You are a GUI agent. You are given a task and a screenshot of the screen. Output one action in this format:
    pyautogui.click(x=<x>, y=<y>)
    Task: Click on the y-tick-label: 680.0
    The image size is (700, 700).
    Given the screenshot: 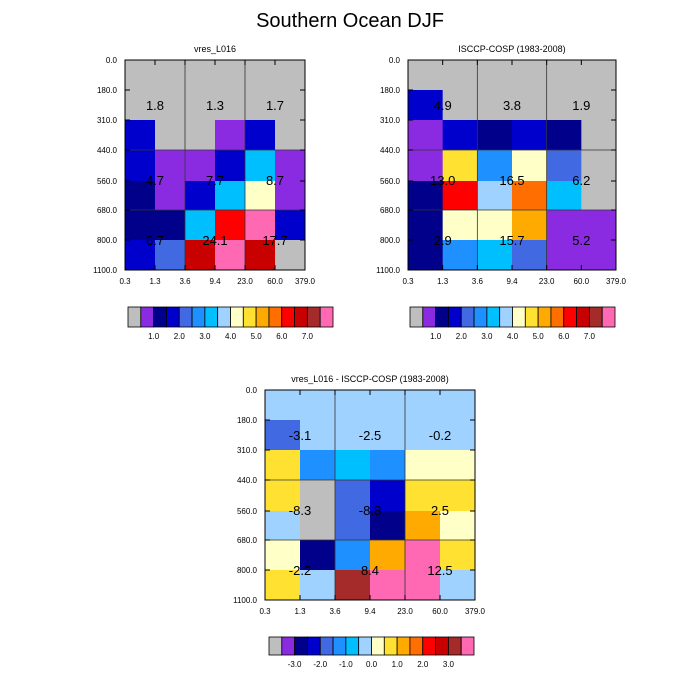 What is the action you would take?
    pyautogui.click(x=107, y=210)
    